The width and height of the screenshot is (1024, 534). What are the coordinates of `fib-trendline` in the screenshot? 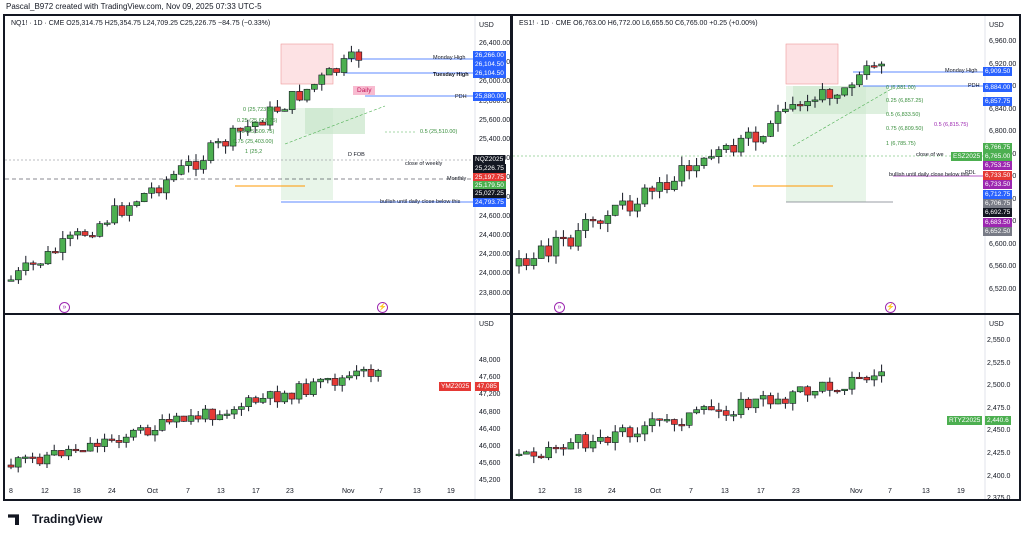 It's located at (843, 117).